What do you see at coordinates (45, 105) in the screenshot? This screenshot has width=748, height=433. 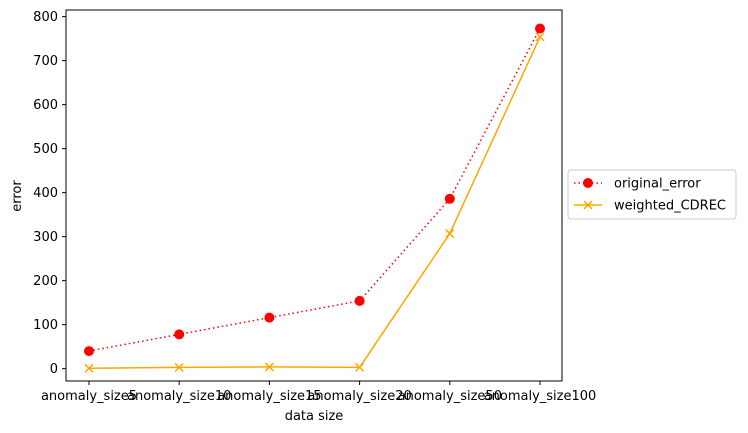 I see `y-tick-label: 600` at bounding box center [45, 105].